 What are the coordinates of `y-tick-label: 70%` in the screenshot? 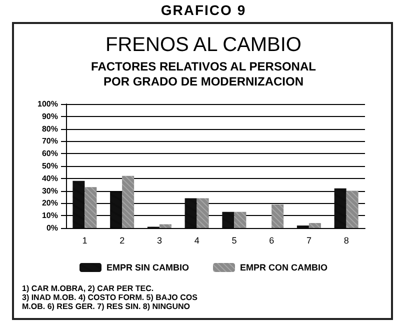 It's located at (50, 141).